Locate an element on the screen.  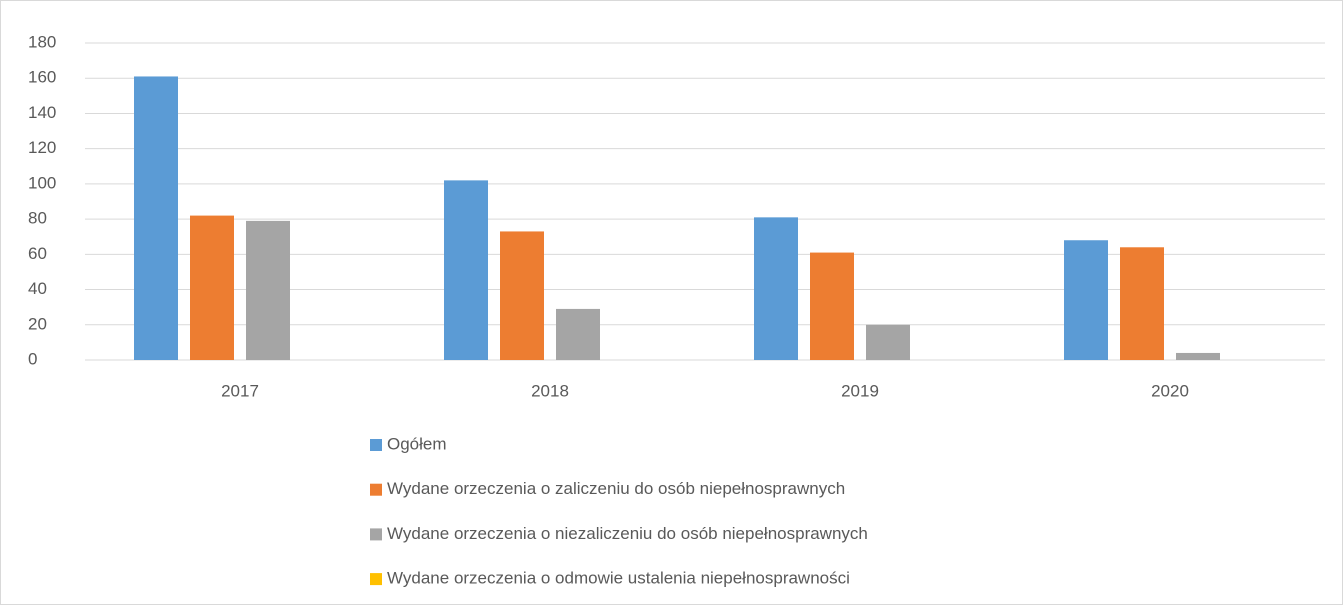
y-tick-label: 180 is located at coordinates (42, 41).